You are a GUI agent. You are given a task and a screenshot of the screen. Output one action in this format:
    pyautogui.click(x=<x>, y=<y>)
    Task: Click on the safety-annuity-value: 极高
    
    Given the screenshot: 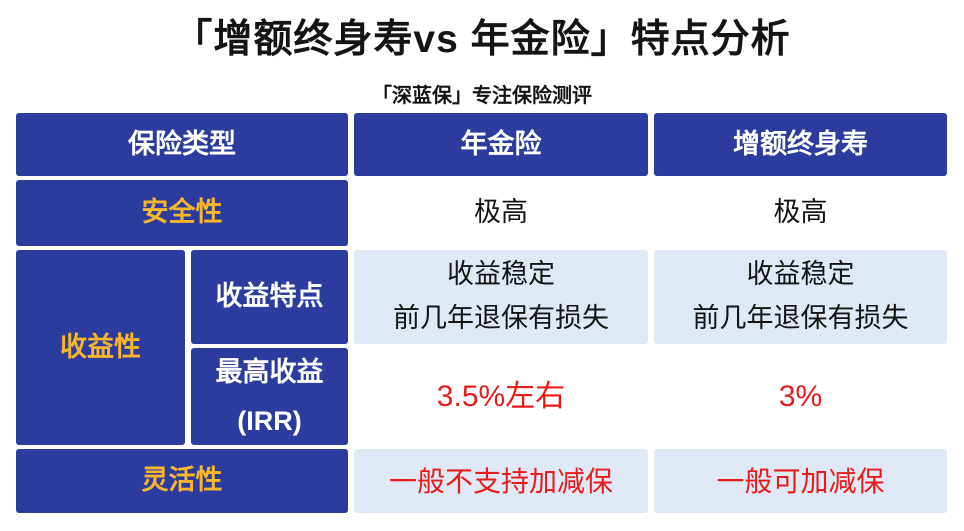 What is the action you would take?
    pyautogui.click(x=501, y=213)
    